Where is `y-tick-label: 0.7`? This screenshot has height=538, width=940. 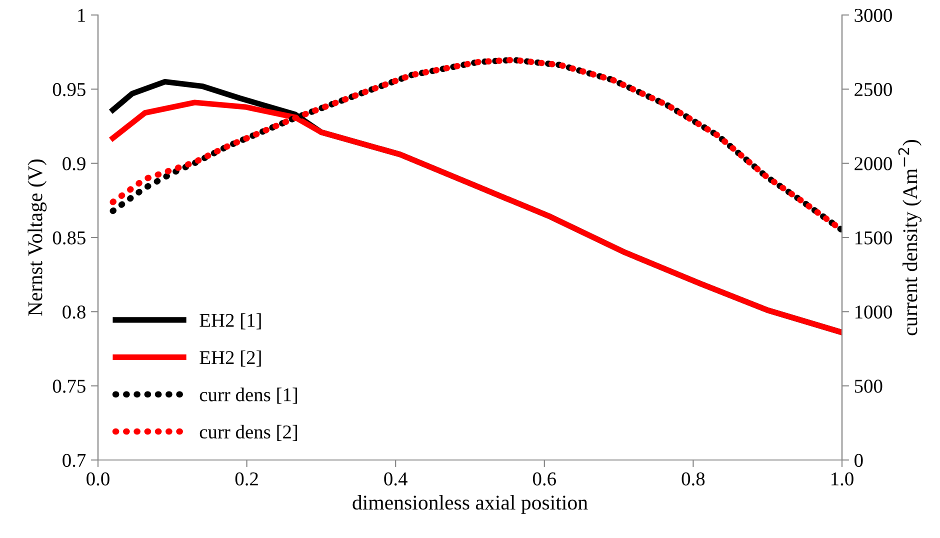
y-tick-label: 0.7 is located at coordinates (74, 461).